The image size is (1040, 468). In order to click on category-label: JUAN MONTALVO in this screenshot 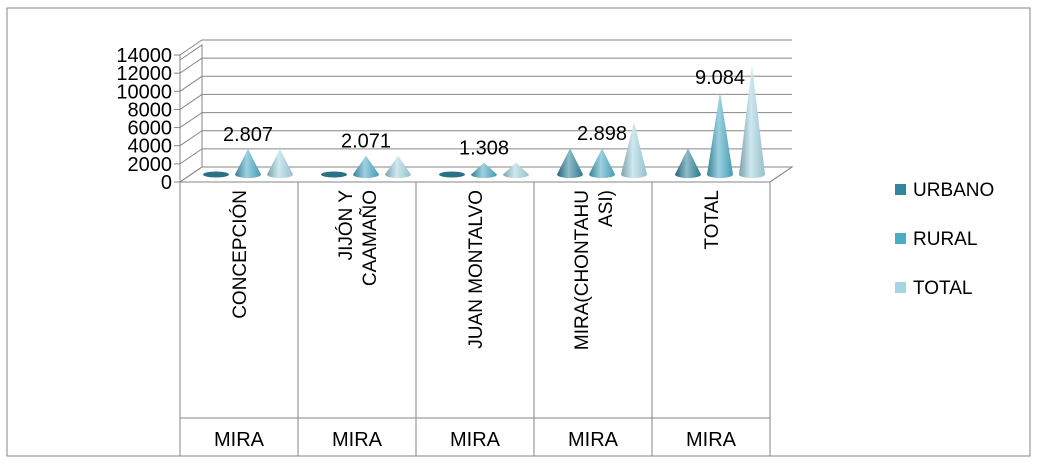, I will do `click(476, 269)`.